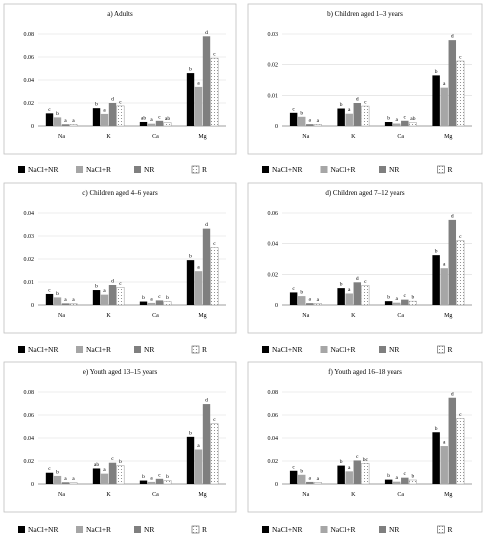 This screenshot has width=488, height=550. Describe the element at coordinates (366, 460) in the screenshot. I see `significance-label: bc` at that location.